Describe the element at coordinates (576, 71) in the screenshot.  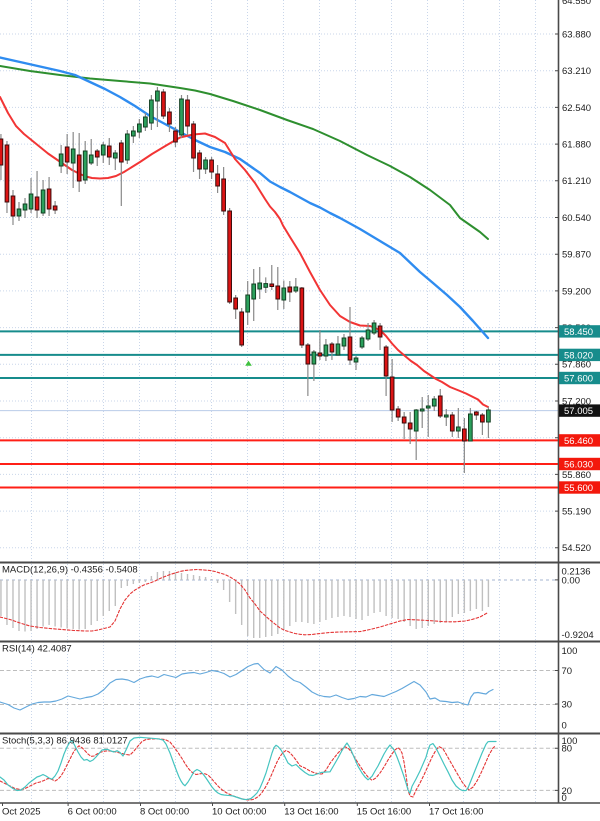
I see `svg-text: 63.210` at that location.